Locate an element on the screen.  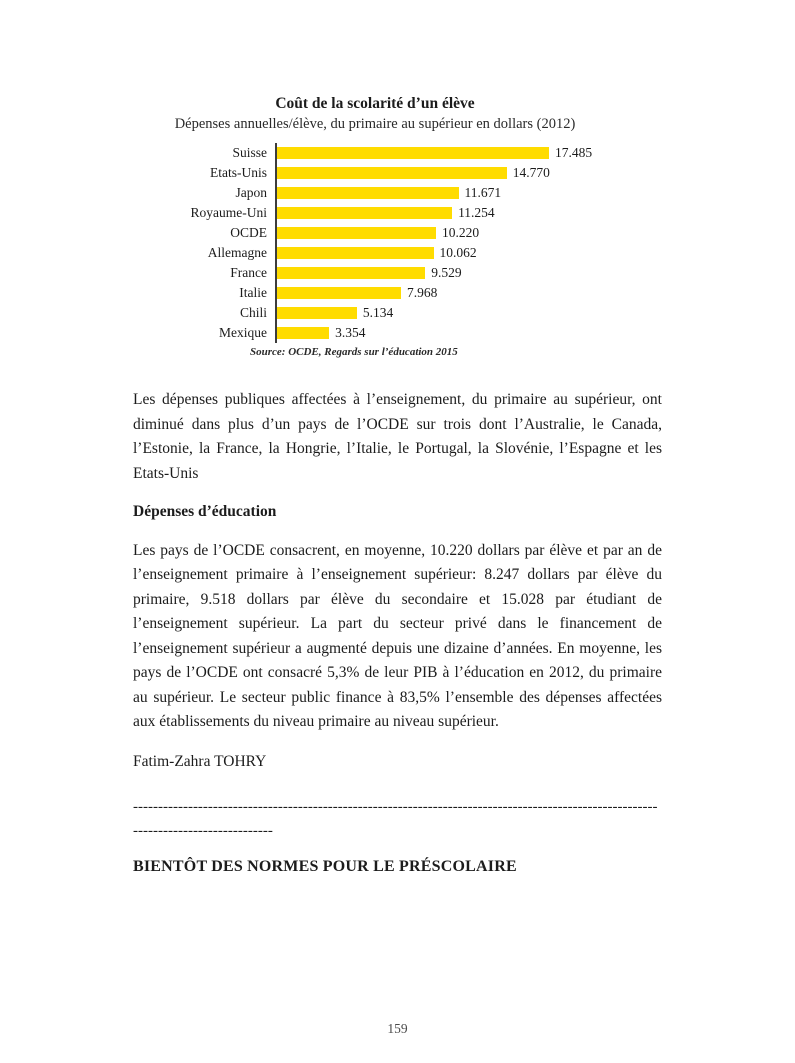
chart-value-label: 3.354 is located at coordinates (350, 332).